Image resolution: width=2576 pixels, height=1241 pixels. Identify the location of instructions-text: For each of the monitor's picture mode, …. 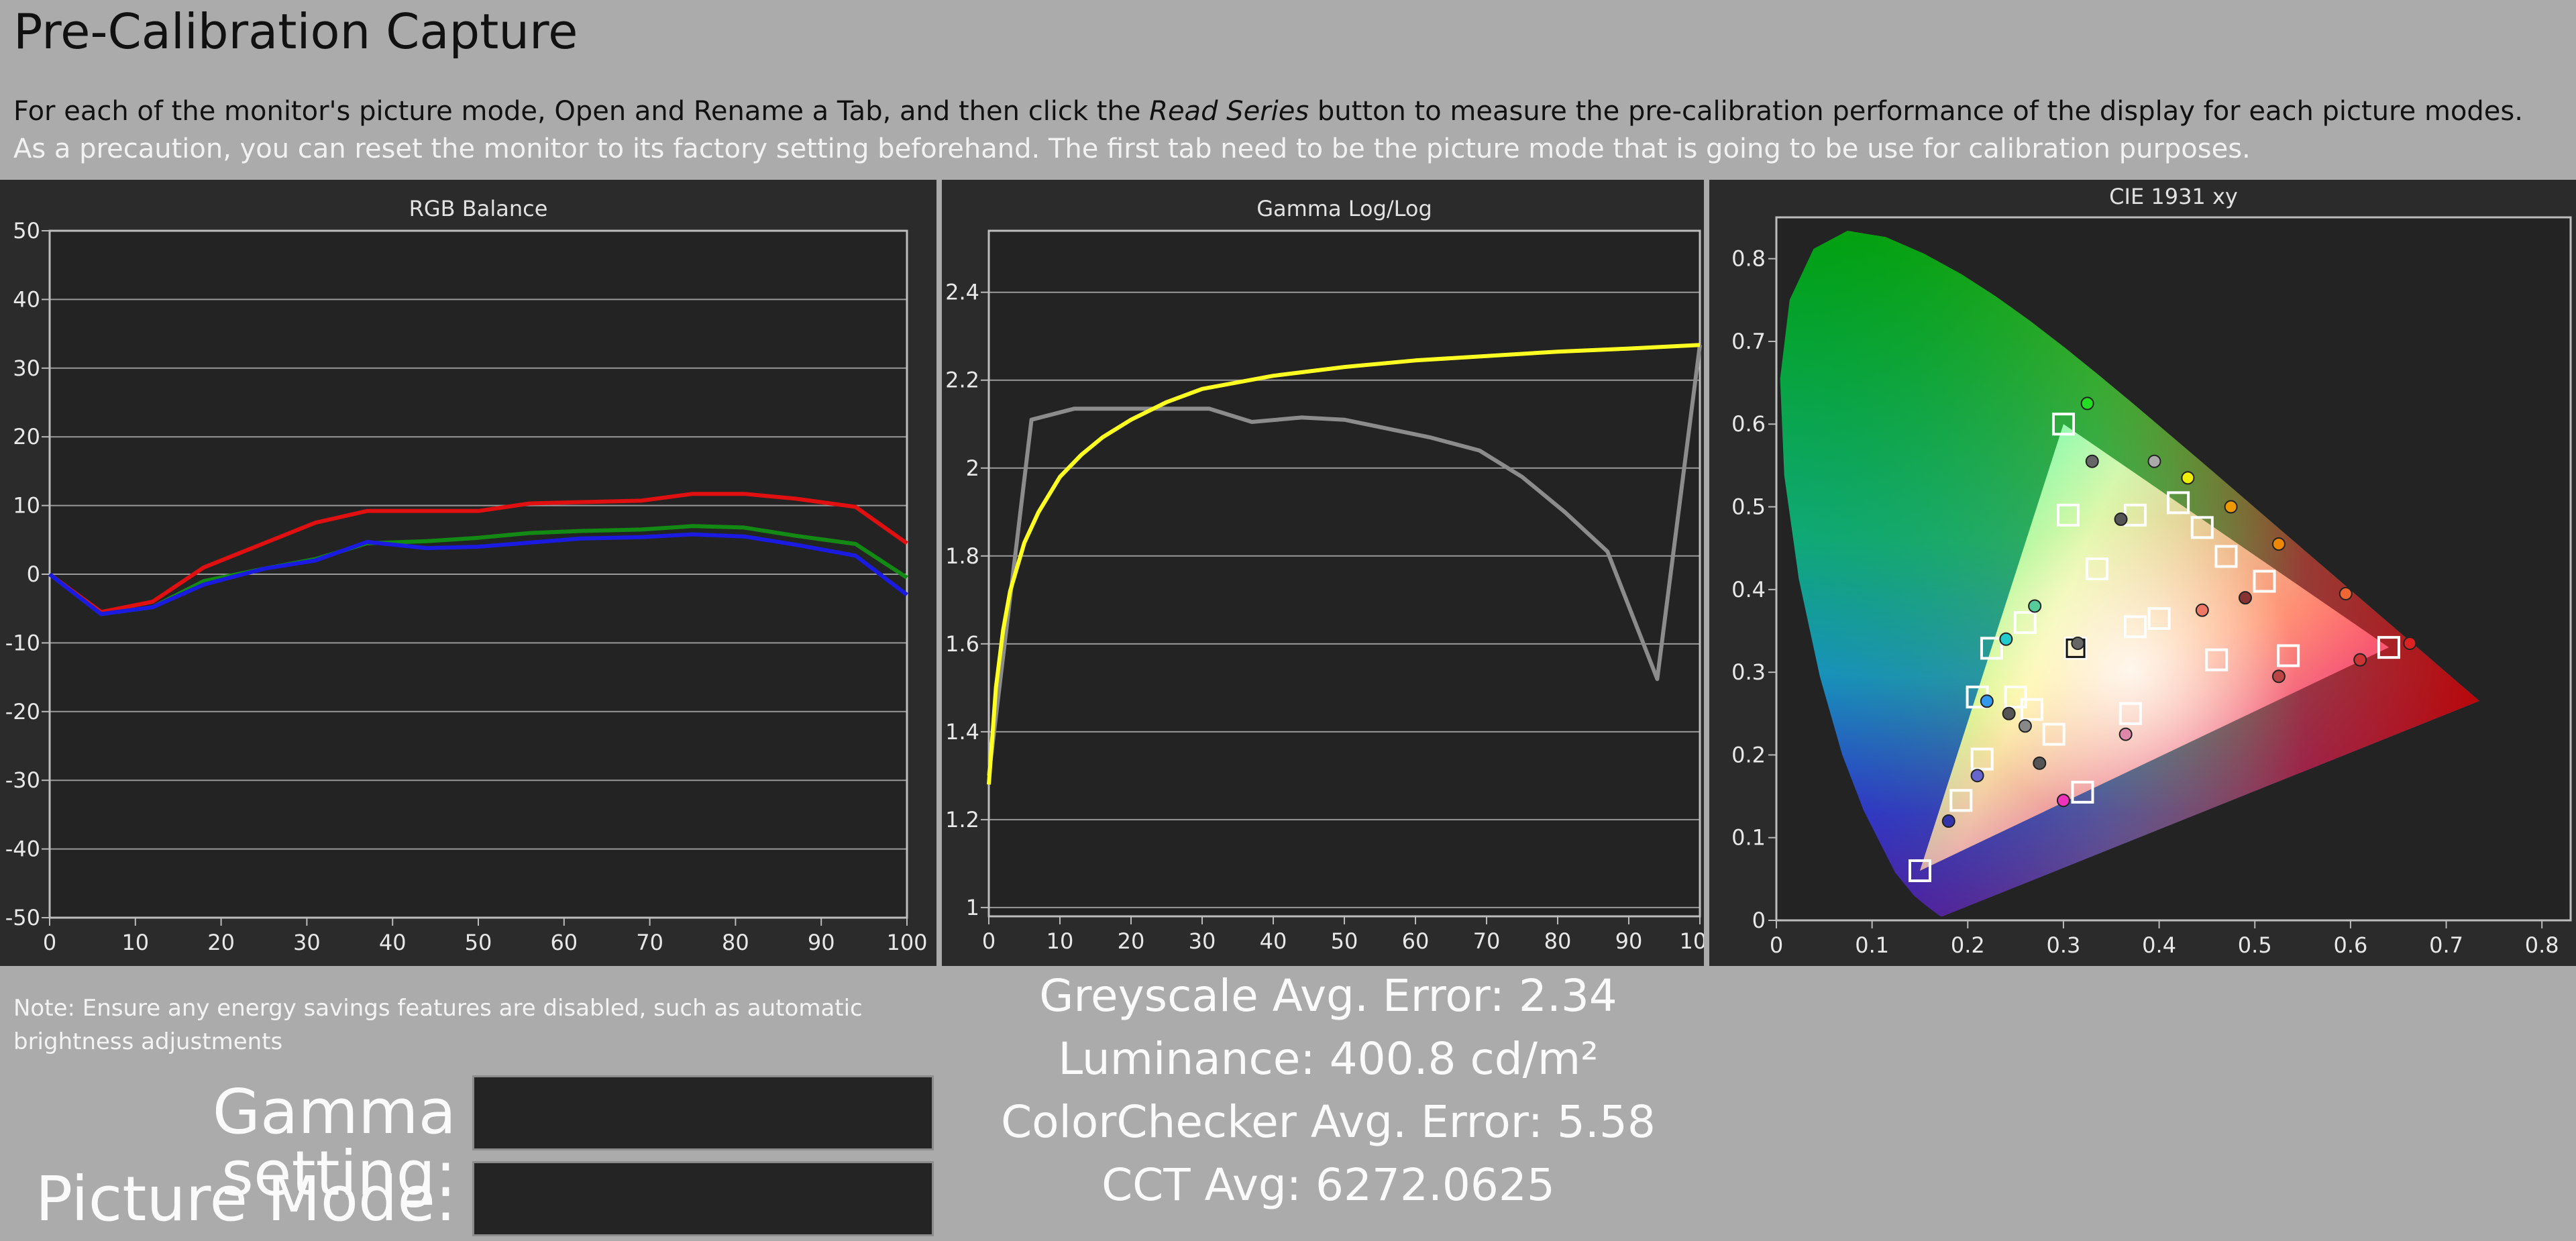
(1274, 130).